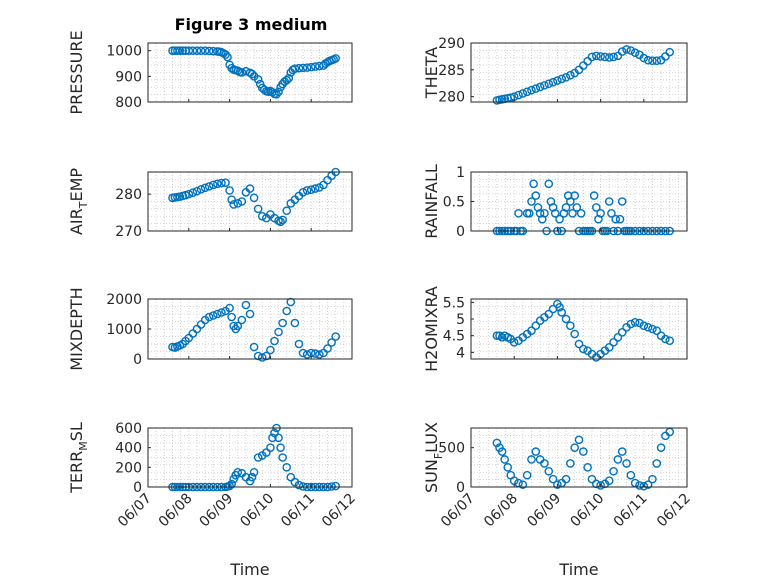 The height and width of the screenshot is (583, 778). What do you see at coordinates (135, 511) in the screenshot?
I see `x-tick-label: 06/07` at bounding box center [135, 511].